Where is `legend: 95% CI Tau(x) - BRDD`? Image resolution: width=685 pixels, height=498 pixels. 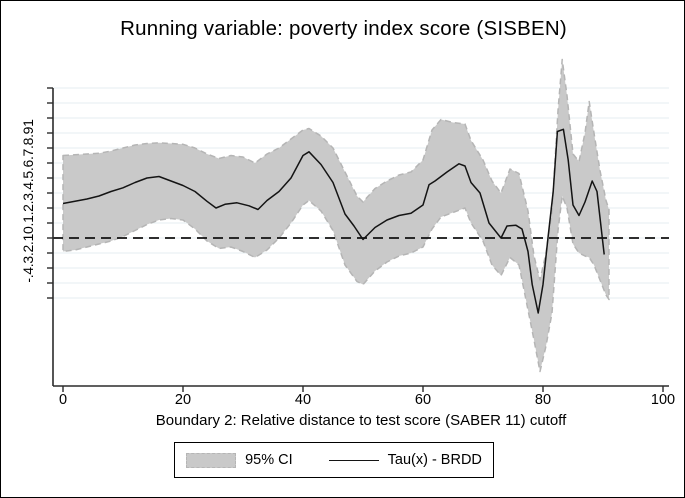
legend: 95% CI Tau(x) - BRDD is located at coordinates (334, 460).